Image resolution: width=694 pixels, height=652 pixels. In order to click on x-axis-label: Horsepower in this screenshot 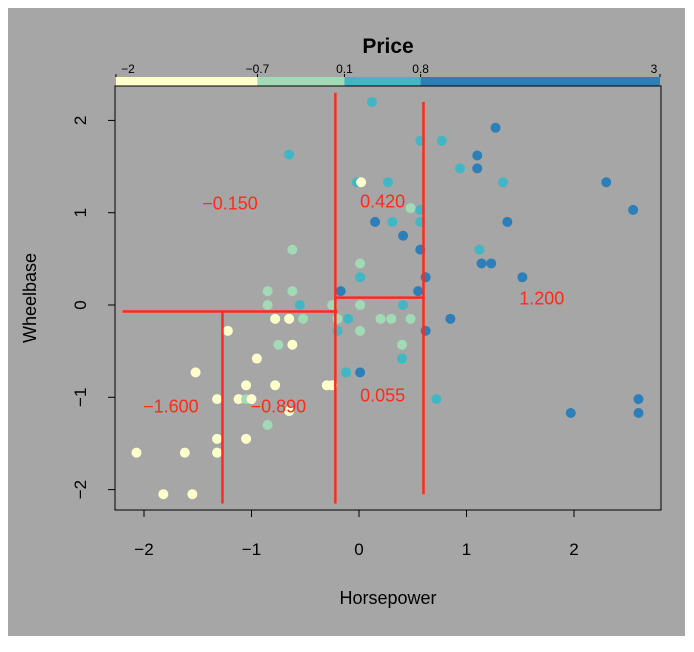, I will do `click(387, 598)`.